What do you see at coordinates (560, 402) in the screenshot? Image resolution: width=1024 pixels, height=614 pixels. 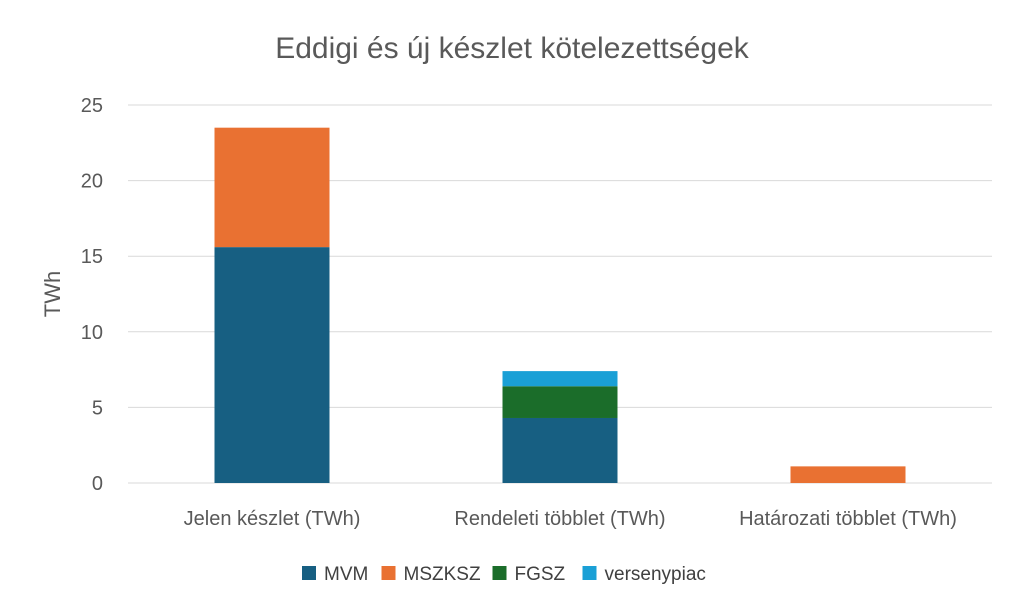 I see `bar-segment-fgsz` at bounding box center [560, 402].